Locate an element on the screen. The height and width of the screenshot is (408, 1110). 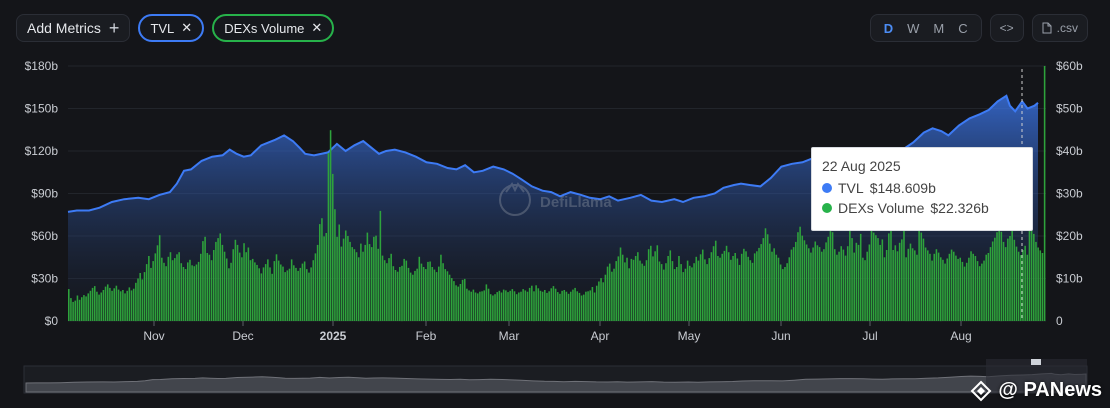
period-month-button: M is located at coordinates (939, 28).